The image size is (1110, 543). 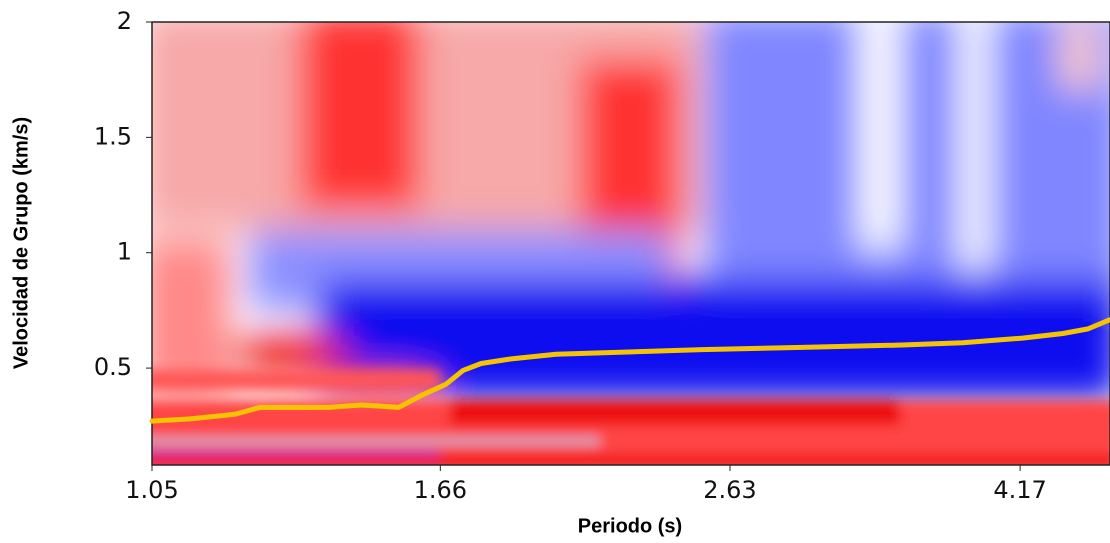 I want to click on x-tick-label: 1.05, so click(x=151, y=490).